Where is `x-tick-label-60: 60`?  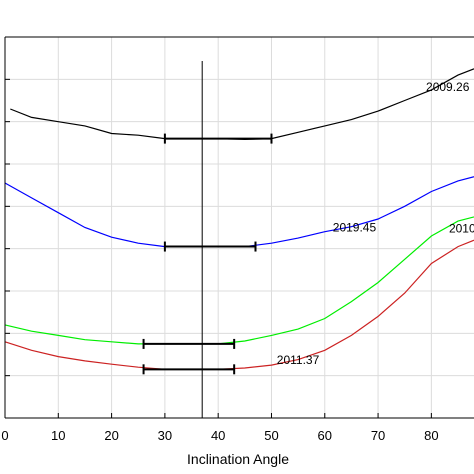
x-tick-label-60: 60 is located at coordinates (325, 435).